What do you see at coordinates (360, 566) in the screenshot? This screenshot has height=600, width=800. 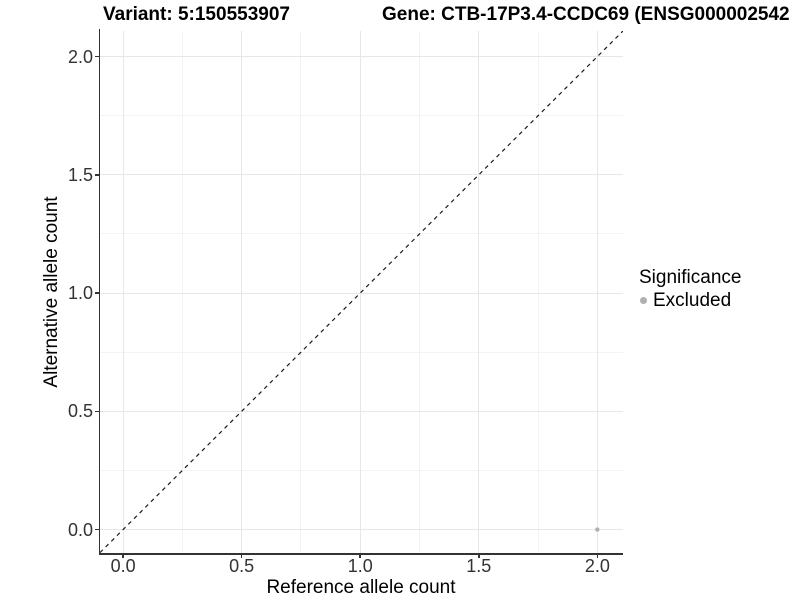 I see `x-tick-label: 1.0` at bounding box center [360, 566].